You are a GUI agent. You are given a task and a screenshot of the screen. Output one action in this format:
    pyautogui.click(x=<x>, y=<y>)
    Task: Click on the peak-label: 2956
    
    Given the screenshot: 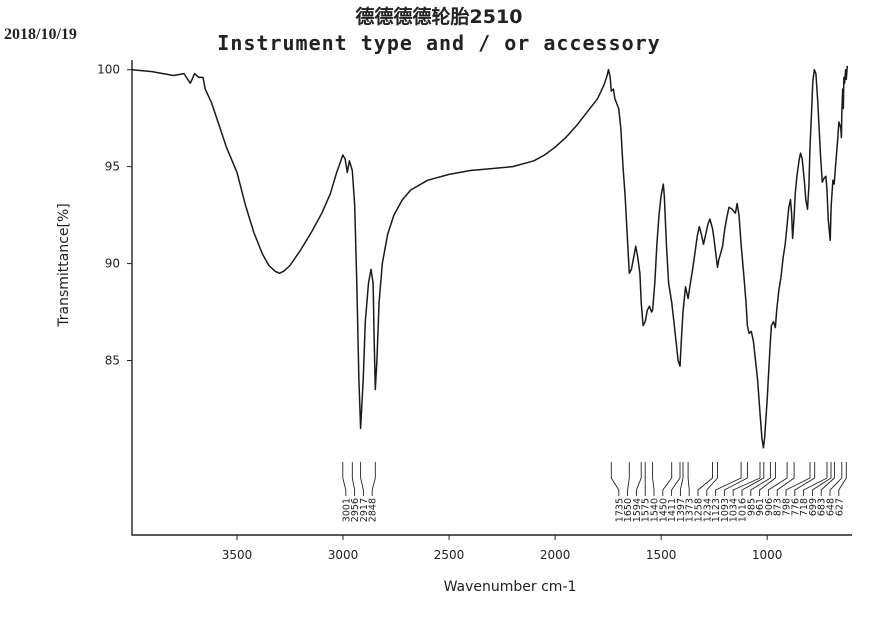 What is the action you would take?
    pyautogui.click(x=355, y=510)
    